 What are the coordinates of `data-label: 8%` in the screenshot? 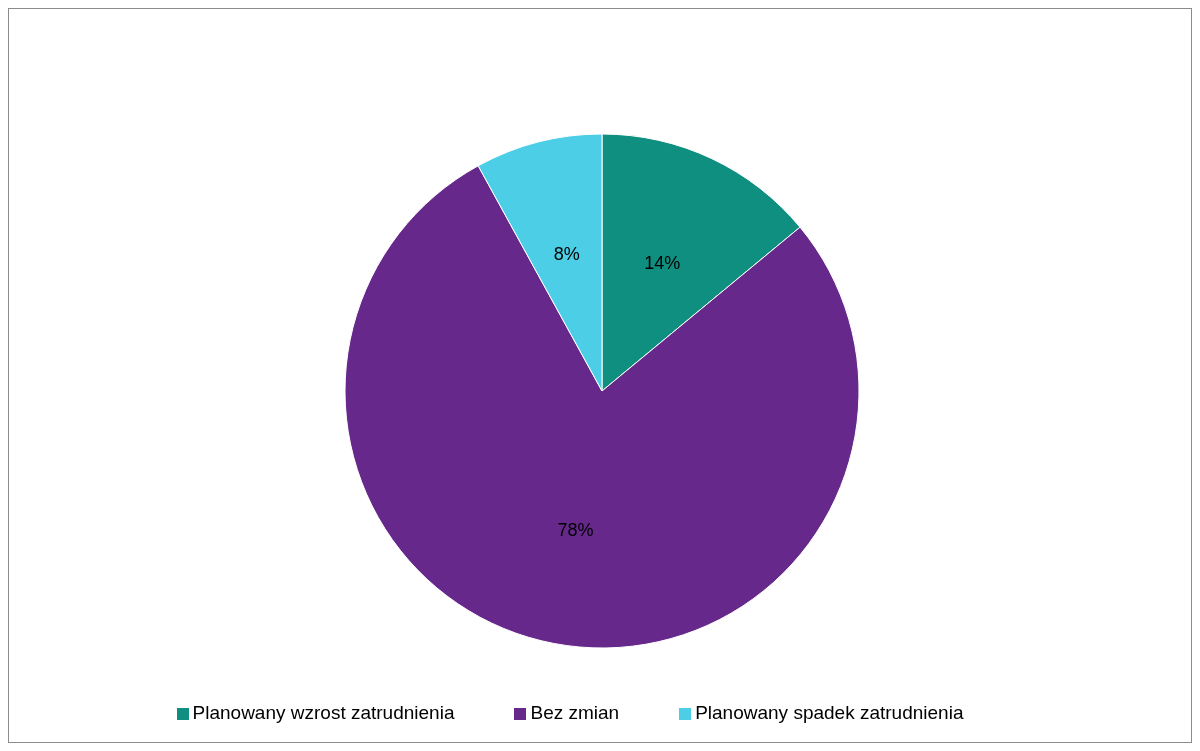 It's located at (566, 254).